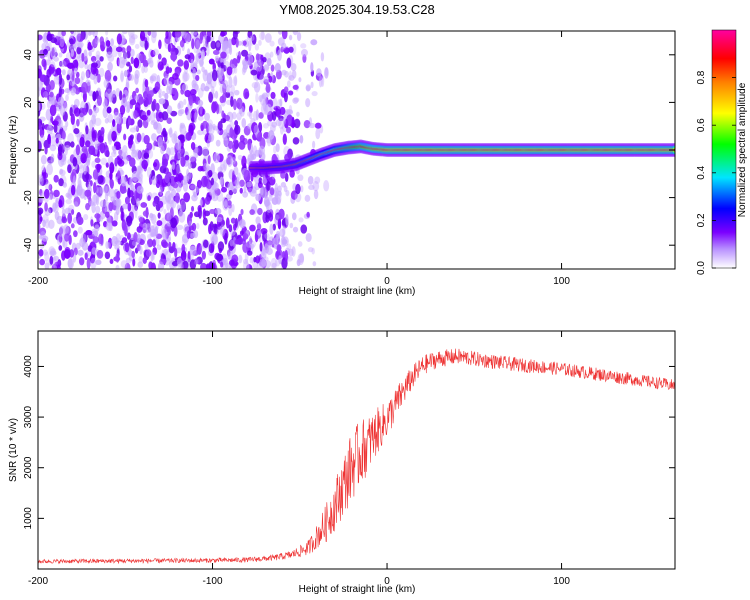  I want to click on y-tick-label: 0, so click(28, 150).